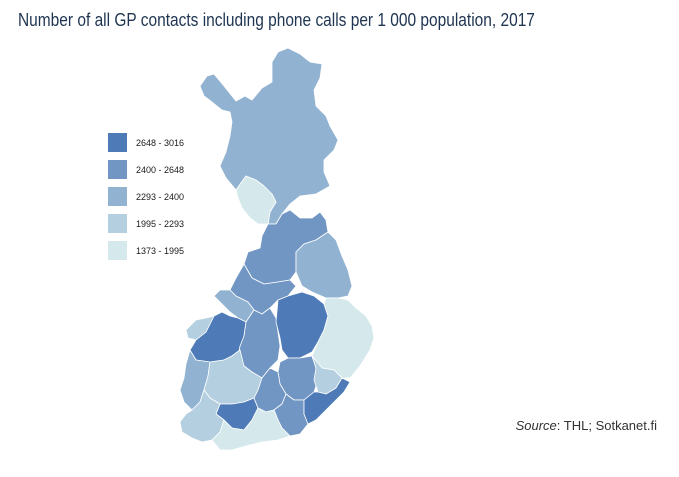 The width and height of the screenshot is (679, 477). I want to click on legend-item-4: 1995 - 2293, so click(146, 223).